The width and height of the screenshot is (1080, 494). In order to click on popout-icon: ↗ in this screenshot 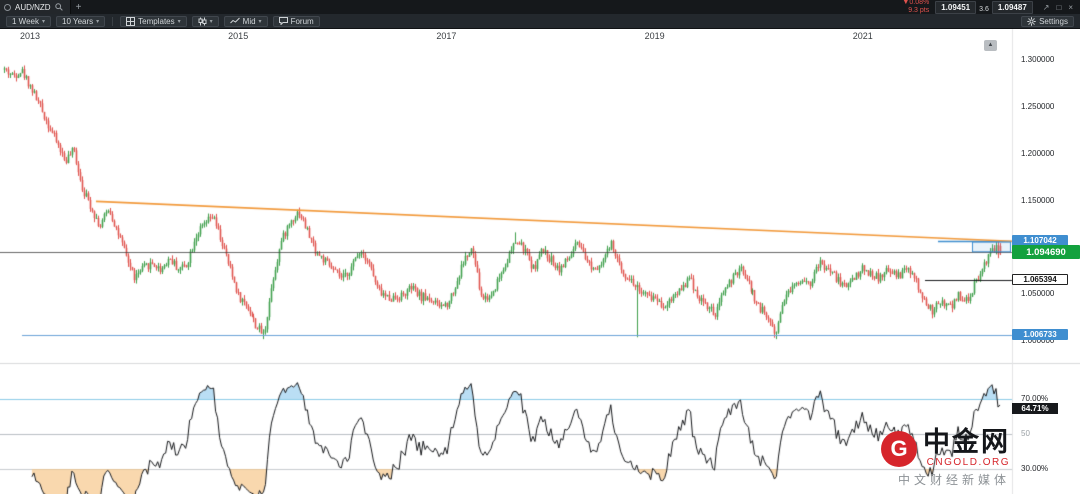, I will do `click(1046, 7)`.